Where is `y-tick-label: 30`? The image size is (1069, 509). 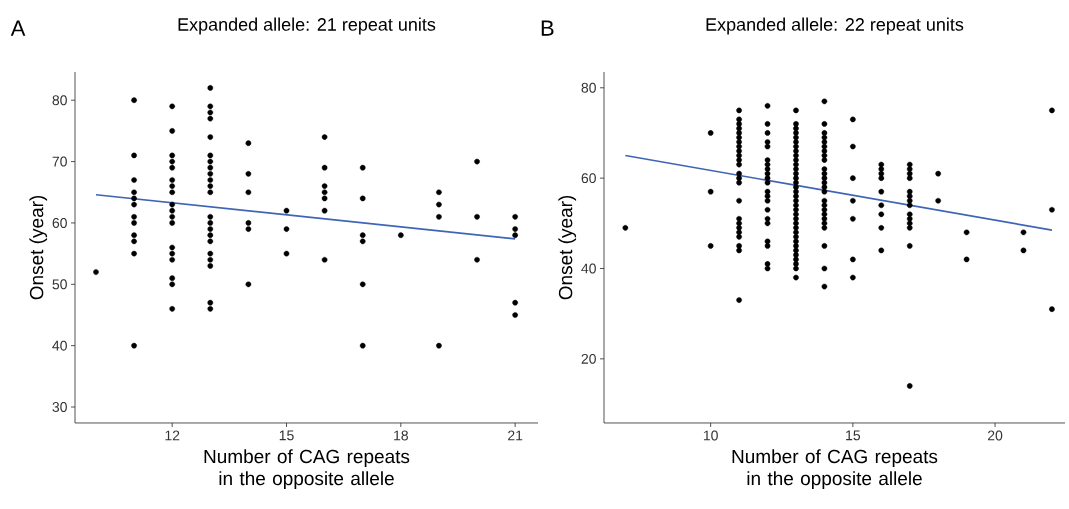 y-tick-label: 30 is located at coordinates (59, 407).